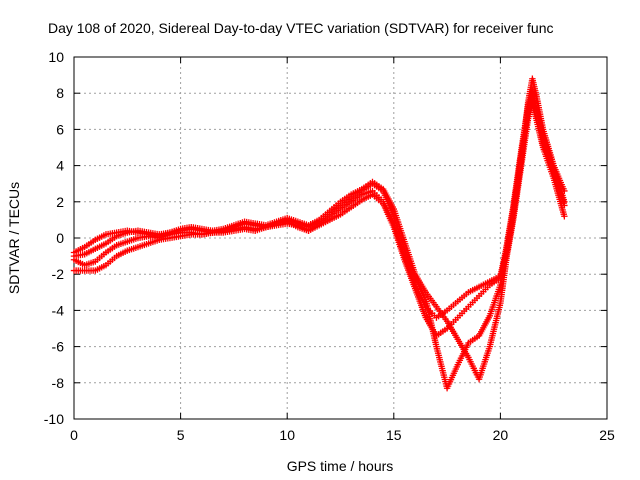 The height and width of the screenshot is (480, 640). What do you see at coordinates (340, 466) in the screenshot?
I see `x-axis-label: GPS time / hours` at bounding box center [340, 466].